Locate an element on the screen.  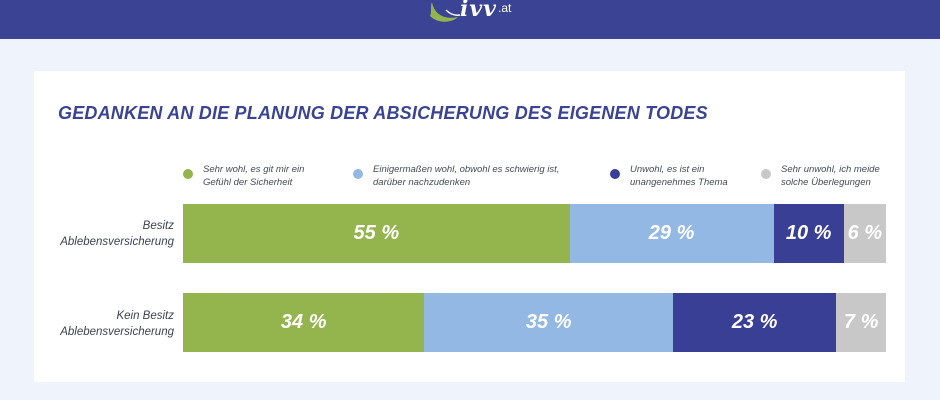
legend-label-line: Sehr unwohl, ich meide is located at coordinates (830, 169).